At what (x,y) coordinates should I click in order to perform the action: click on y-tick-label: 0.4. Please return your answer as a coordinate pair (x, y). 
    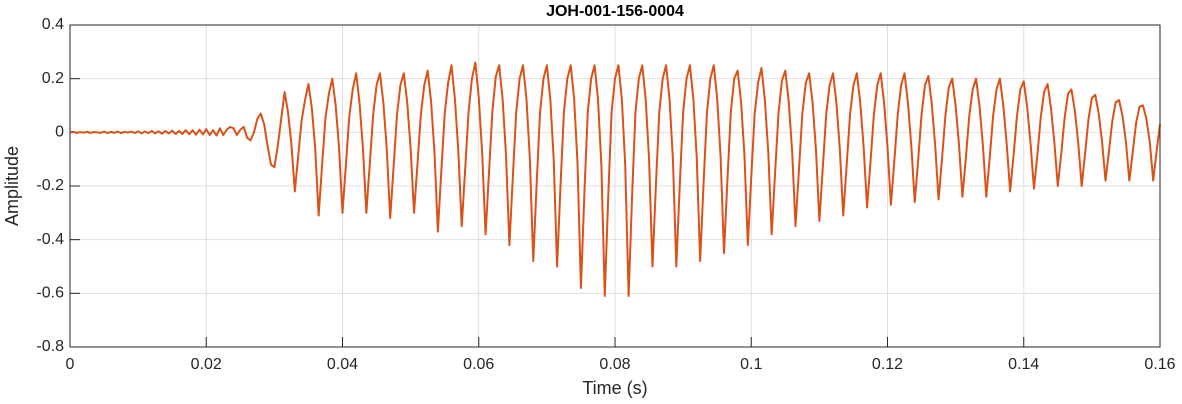
    Looking at the image, I should click on (53, 24).